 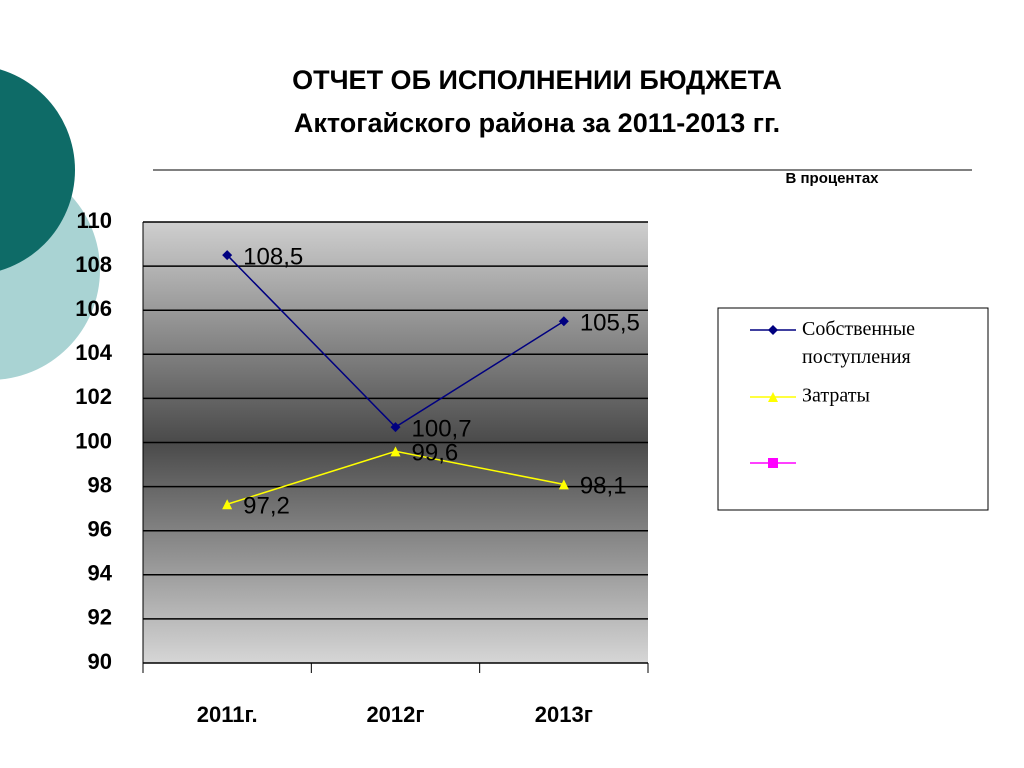 I want to click on y-tick-label: 106, so click(x=93, y=308).